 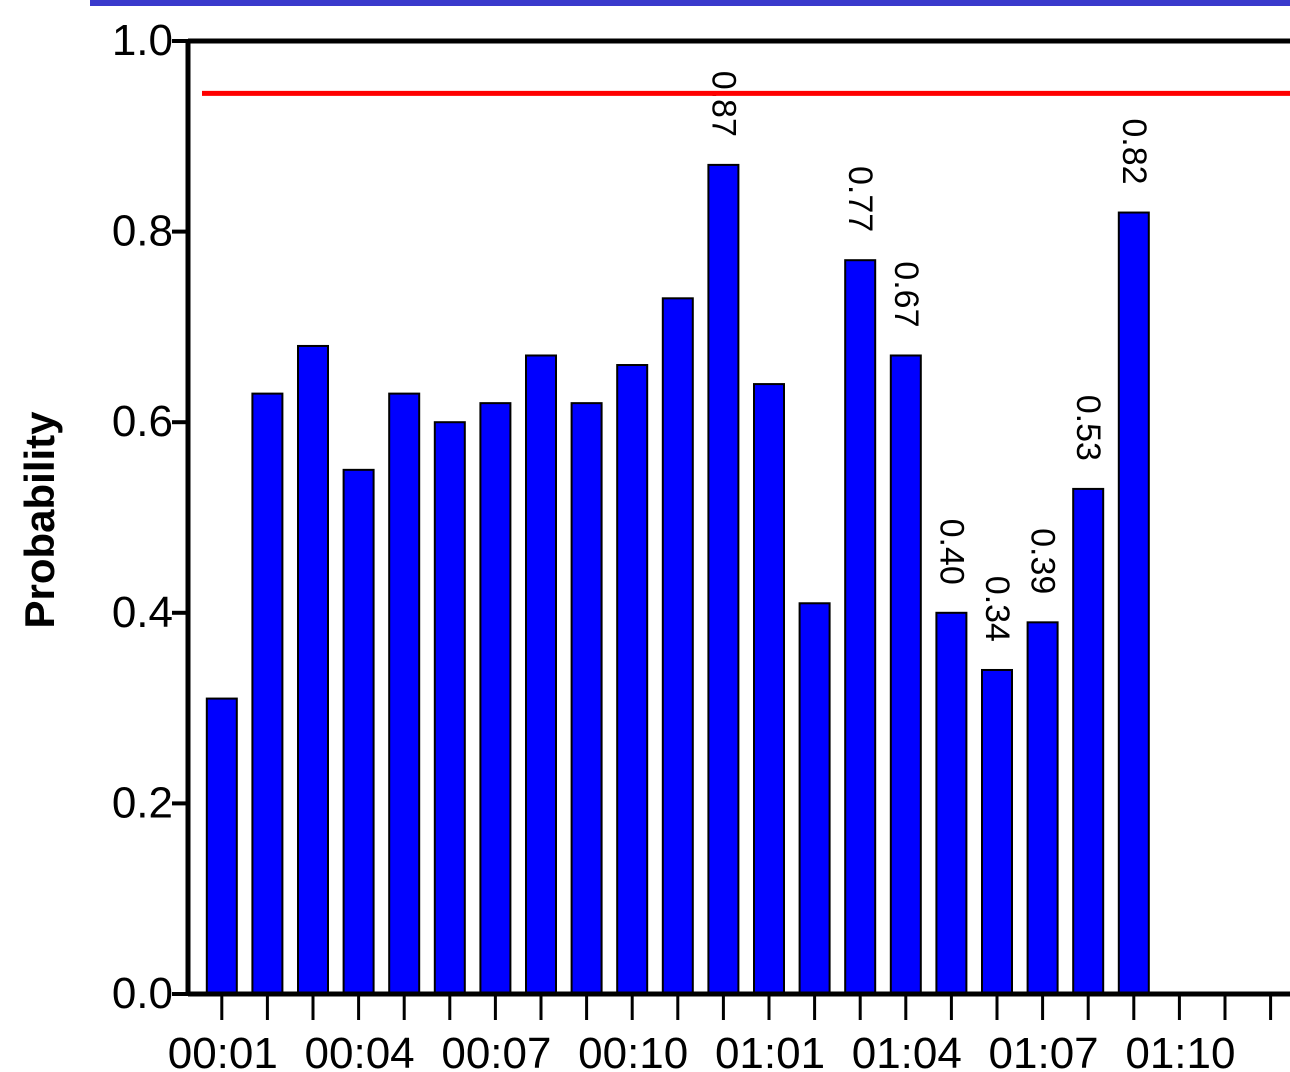 I want to click on bar-01:01, so click(x=769, y=689).